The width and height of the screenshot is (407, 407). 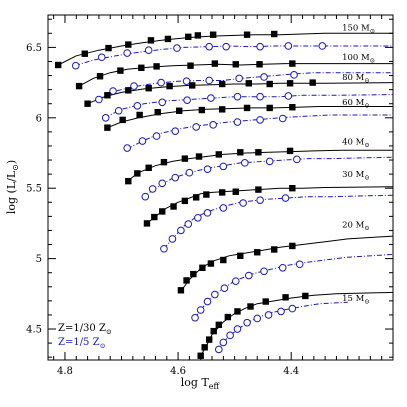 I want to click on y-tick-label: 5, so click(x=39, y=259).